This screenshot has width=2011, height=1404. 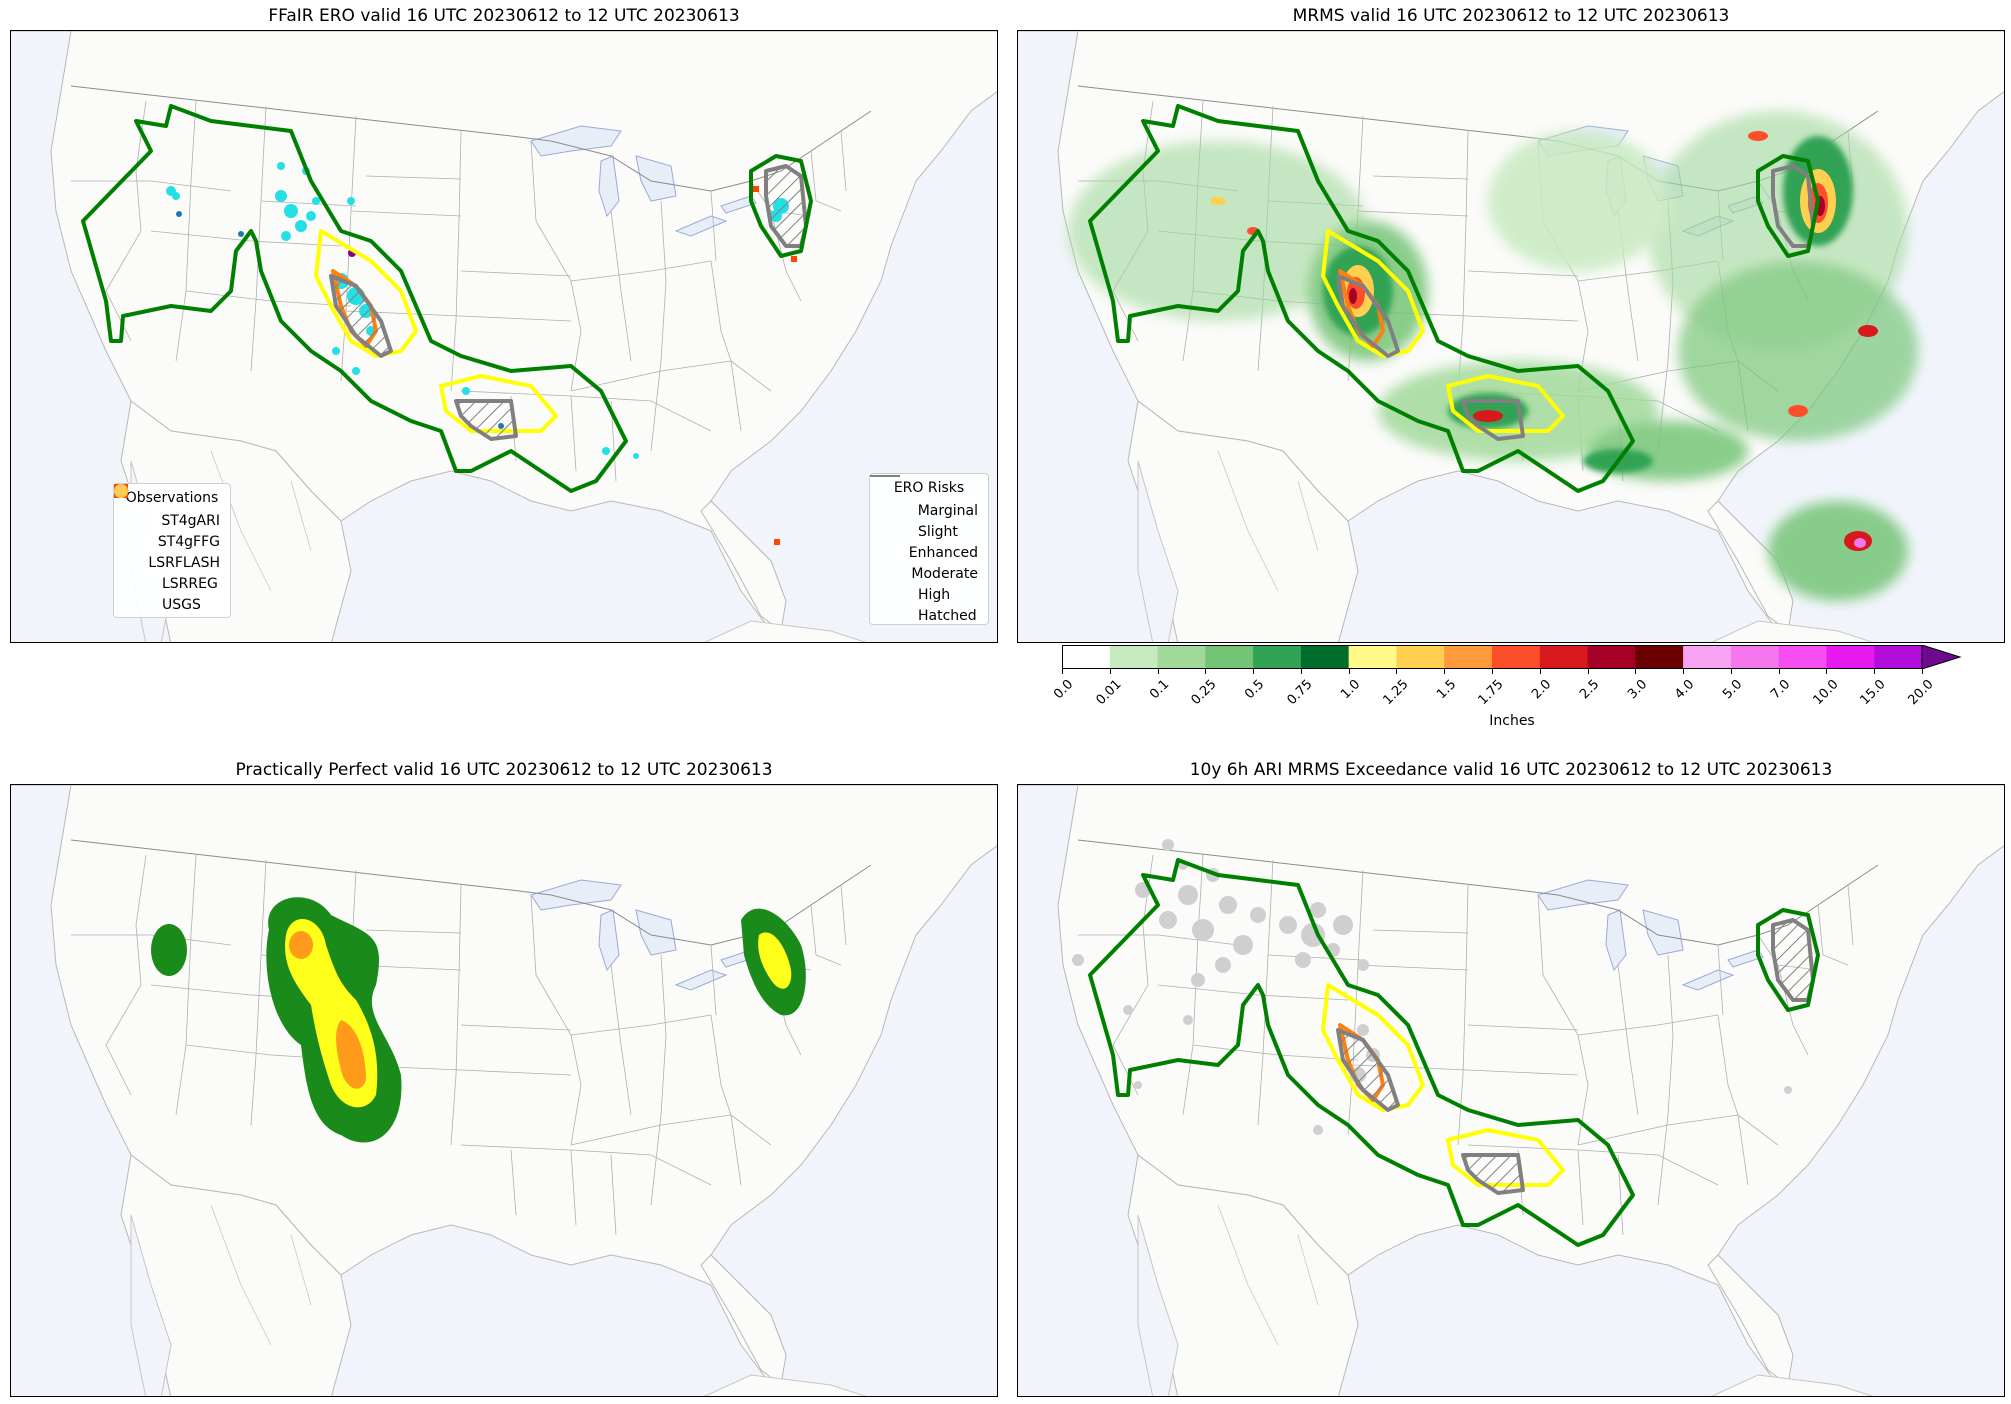 I want to click on legend-item-hatched: Hatched, so click(x=924, y=550).